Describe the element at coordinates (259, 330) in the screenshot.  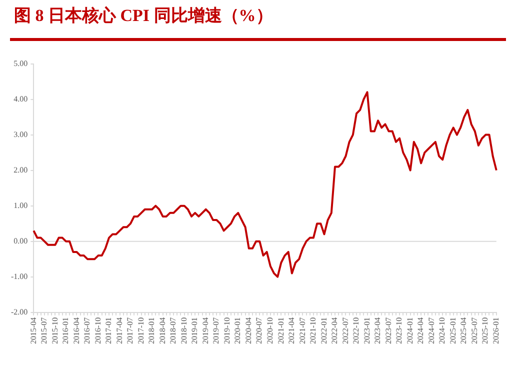
I see `x-tick-label: 2020-07` at that location.